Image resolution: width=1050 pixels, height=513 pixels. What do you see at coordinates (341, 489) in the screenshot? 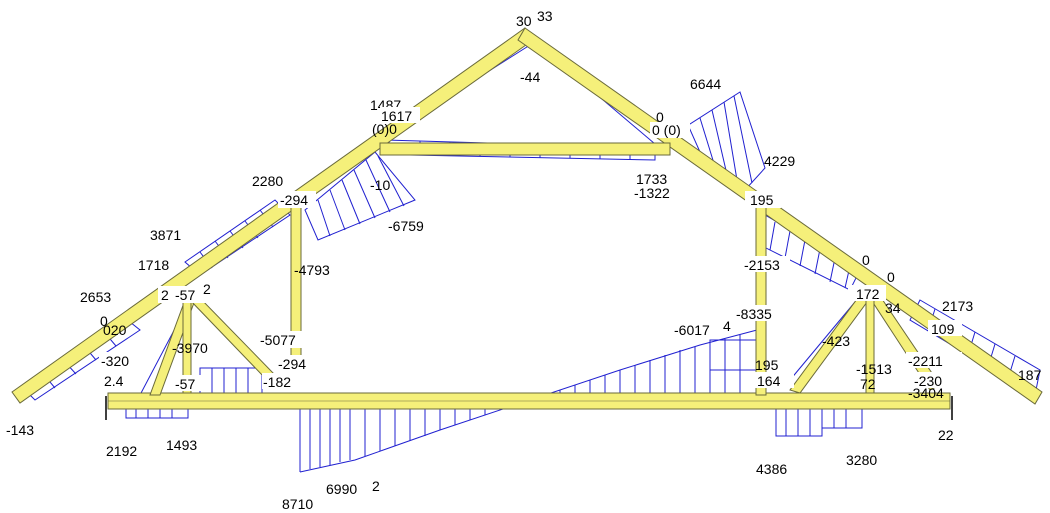
I see `label-bot-6990: 6990` at bounding box center [341, 489].